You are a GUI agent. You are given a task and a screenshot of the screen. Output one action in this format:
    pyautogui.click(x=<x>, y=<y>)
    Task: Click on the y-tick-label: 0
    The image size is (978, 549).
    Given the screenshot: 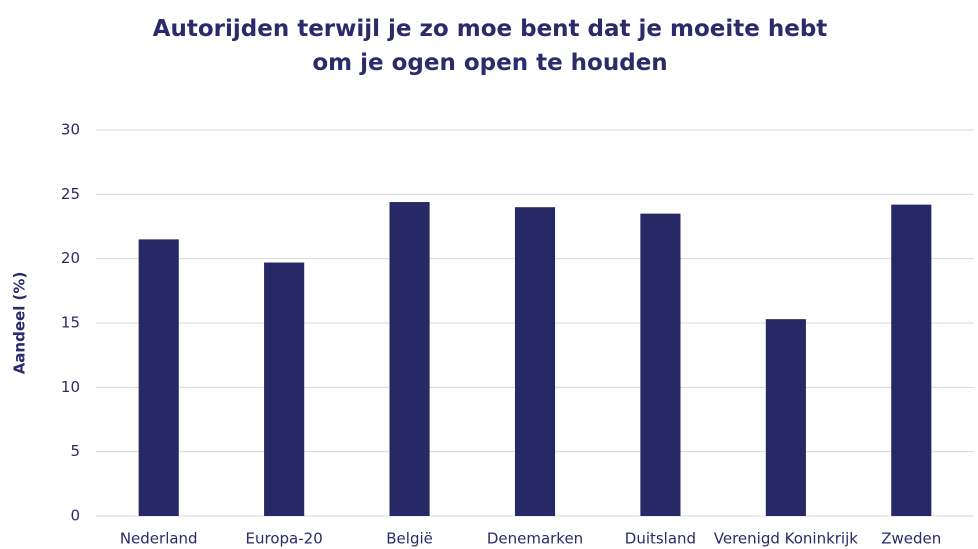 What is the action you would take?
    pyautogui.click(x=75, y=516)
    